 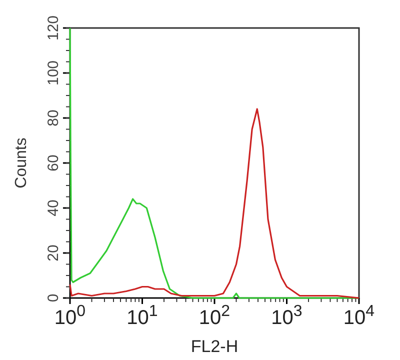 What do you see at coordinates (214, 346) in the screenshot?
I see `x-axis-title: FL2-H` at bounding box center [214, 346].